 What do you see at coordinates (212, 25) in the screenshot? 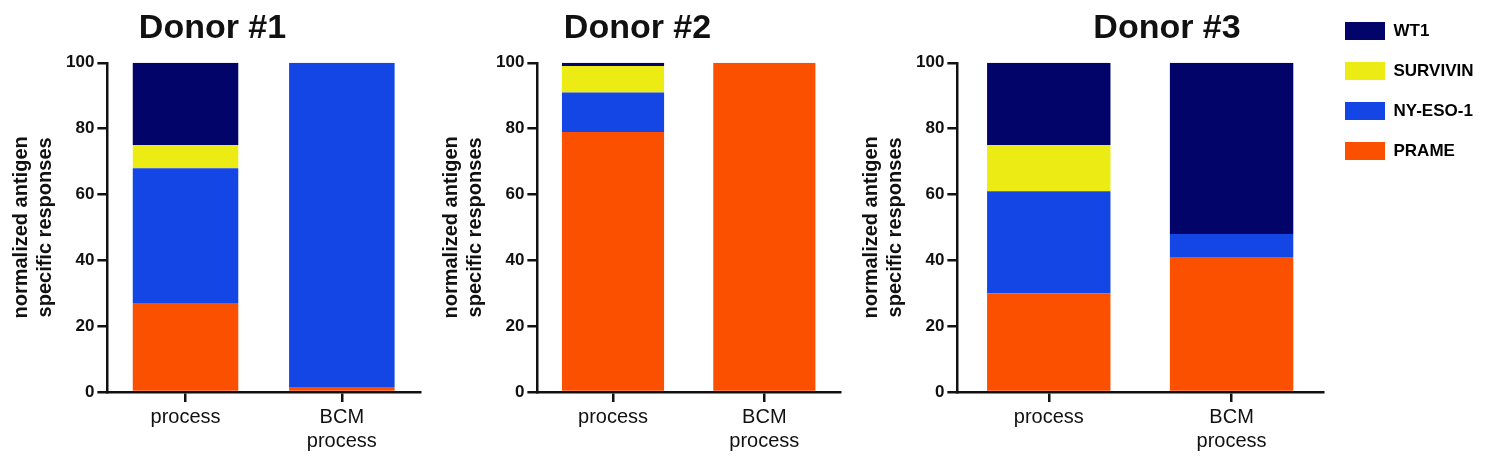
I see `chart-title: Donor #1` at bounding box center [212, 25].